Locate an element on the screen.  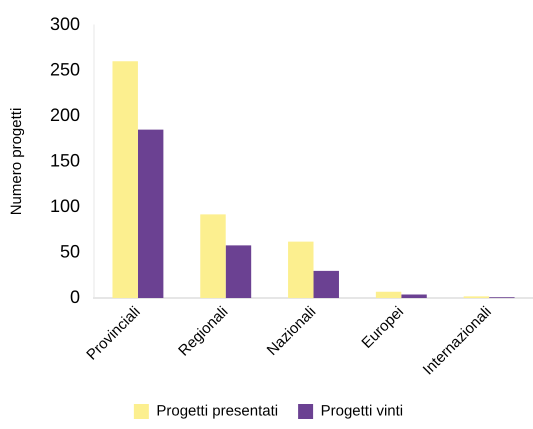
legend-label: Progetti vinti is located at coordinates (362, 411).